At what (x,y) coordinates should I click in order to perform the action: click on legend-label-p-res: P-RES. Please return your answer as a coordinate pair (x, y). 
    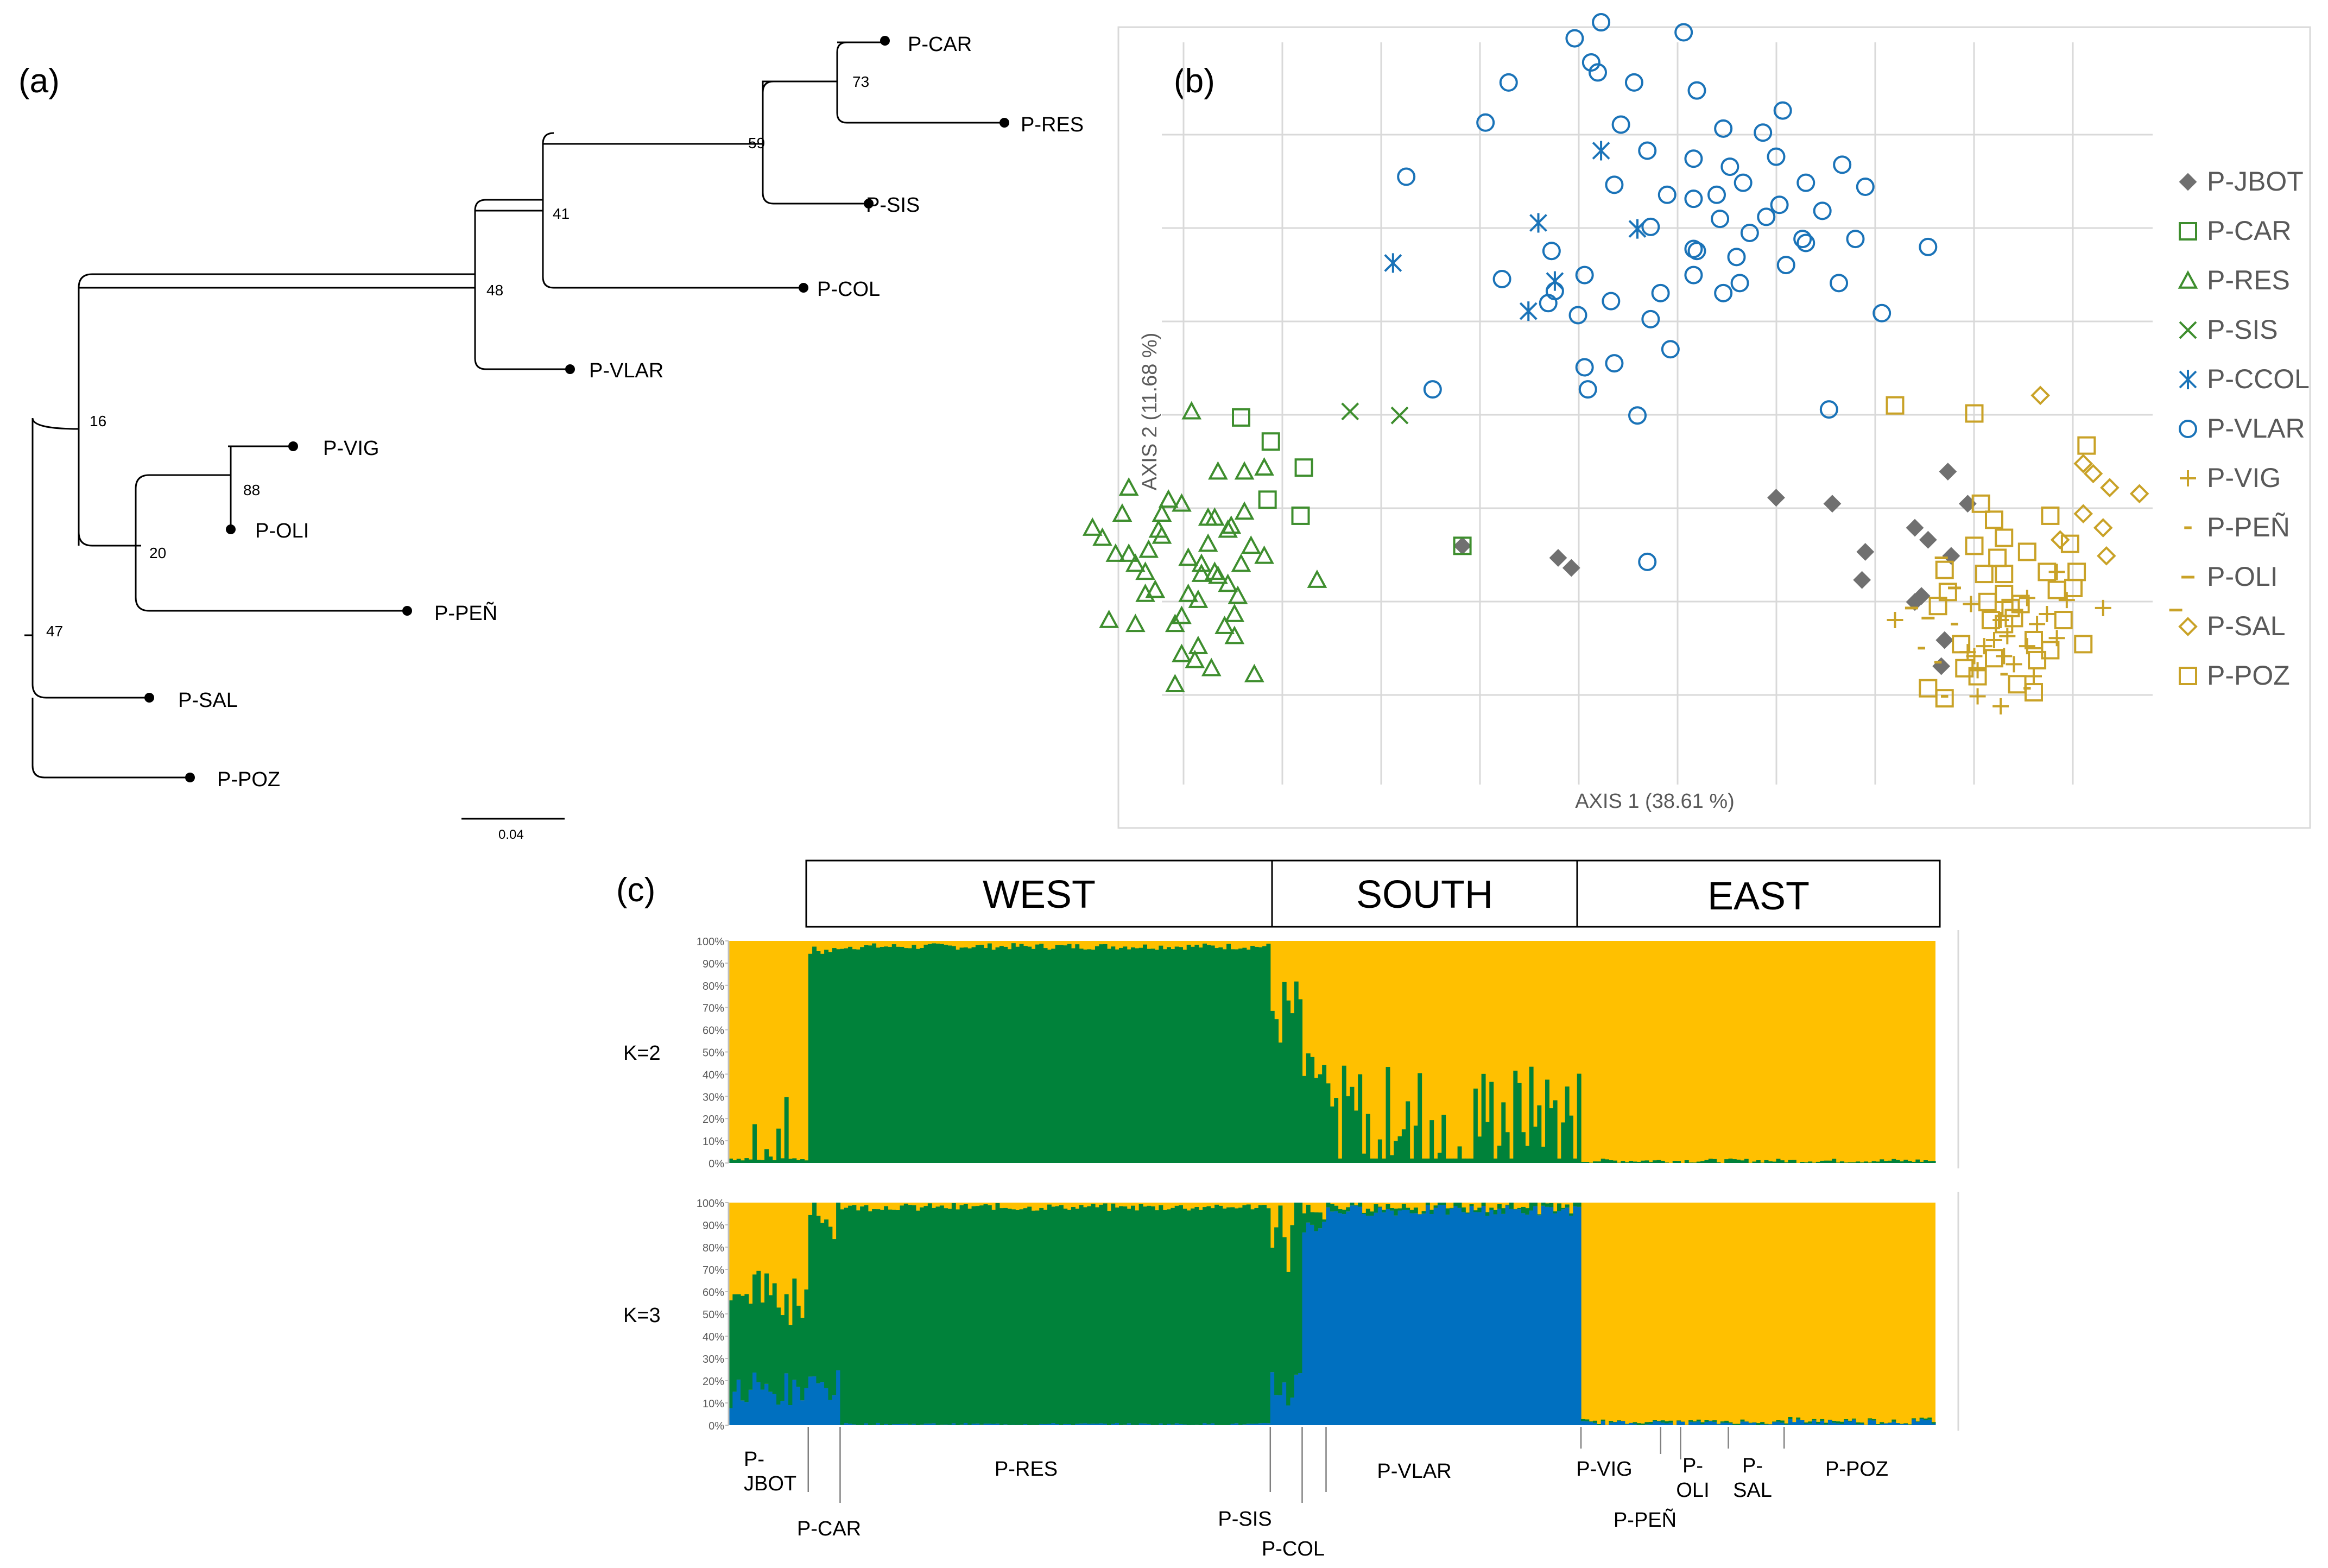
    Looking at the image, I should click on (2248, 280).